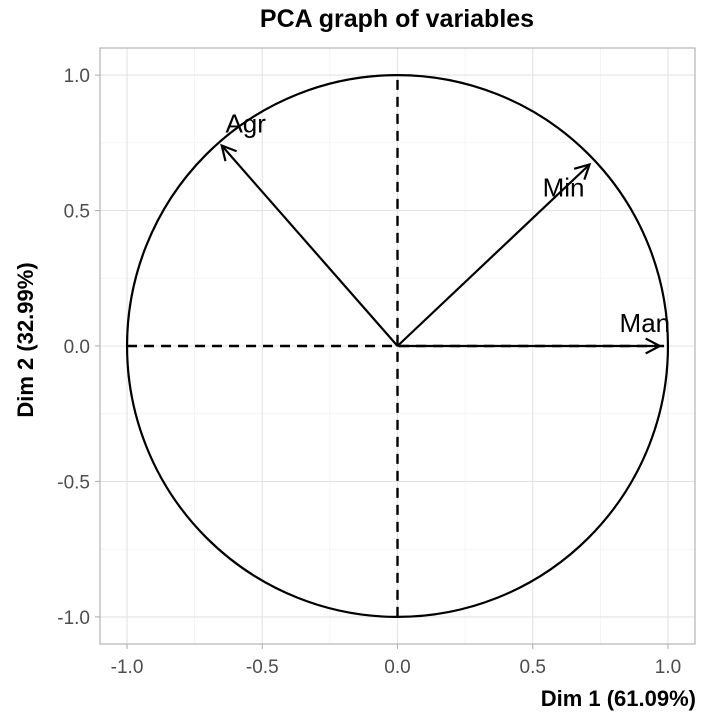 The width and height of the screenshot is (718, 718). What do you see at coordinates (534, 331) in the screenshot?
I see `variable-arrow-man: Man` at bounding box center [534, 331].